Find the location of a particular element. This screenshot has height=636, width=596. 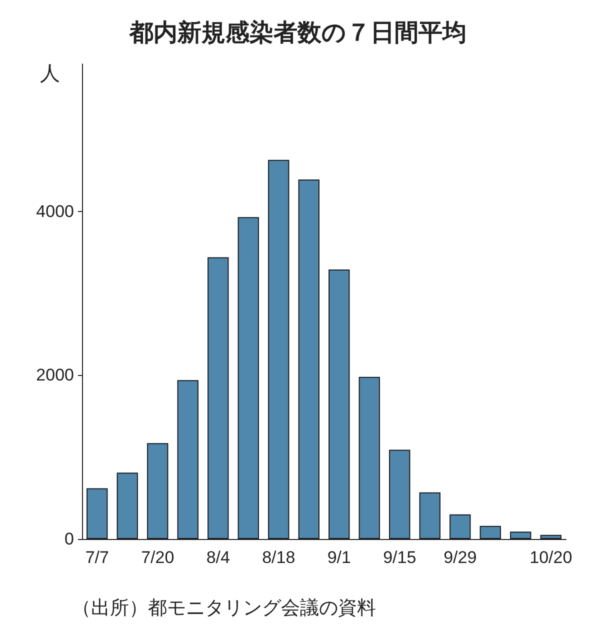

x-tick-label: 9/29 is located at coordinates (460, 557).